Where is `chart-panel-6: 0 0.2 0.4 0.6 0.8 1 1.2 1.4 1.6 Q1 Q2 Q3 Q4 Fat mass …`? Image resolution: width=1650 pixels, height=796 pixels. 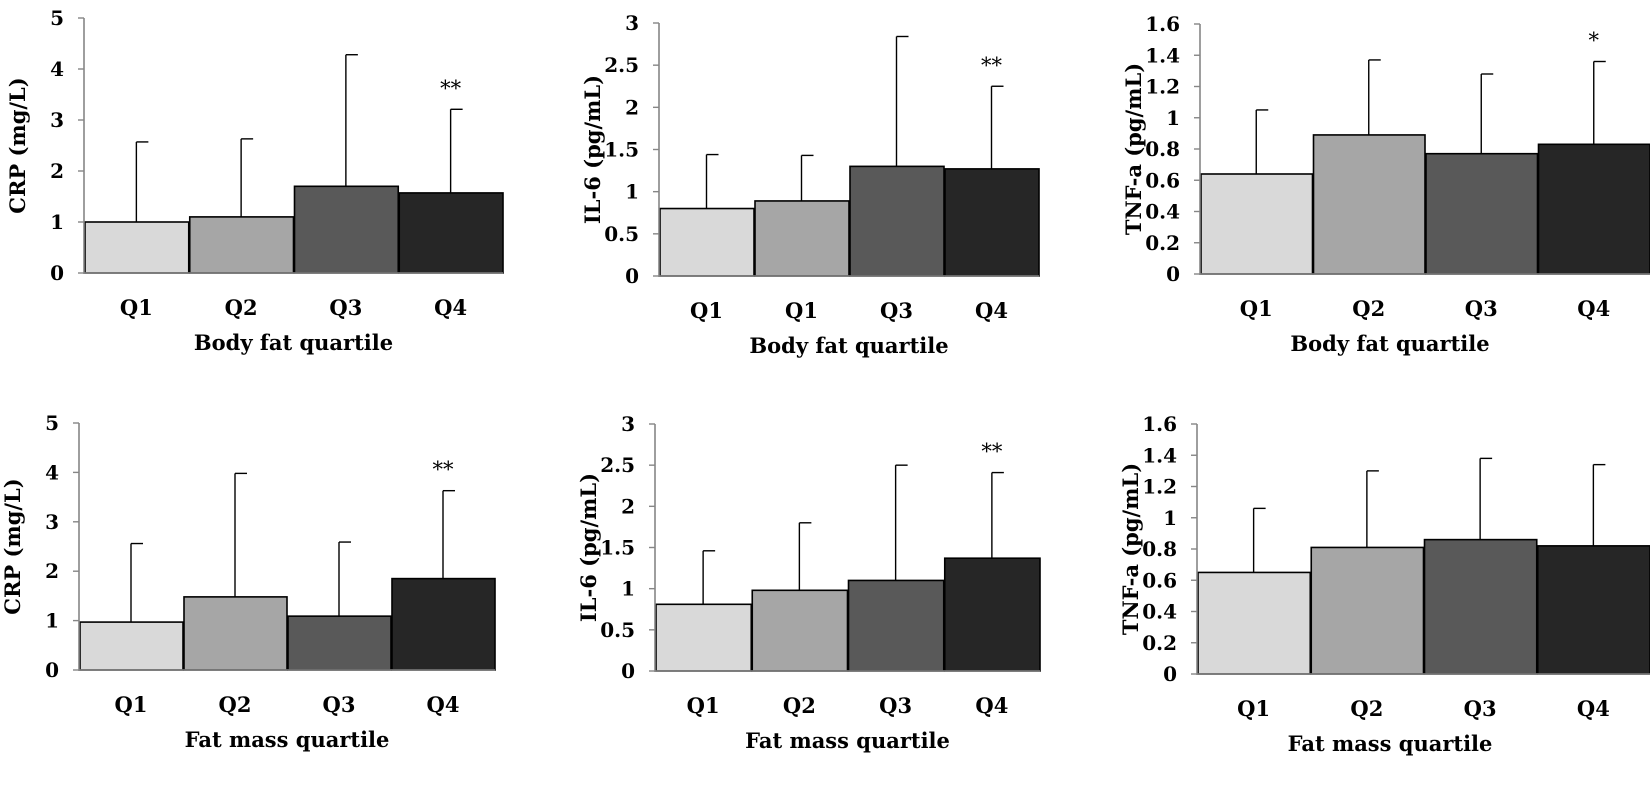 chart-panel-6: 0 0.2 0.4 0.6 0.8 1 1.2 1.4 1.6 Q1 Q2 Q3 Q4 Fat mass … is located at coordinates (1384, 584).